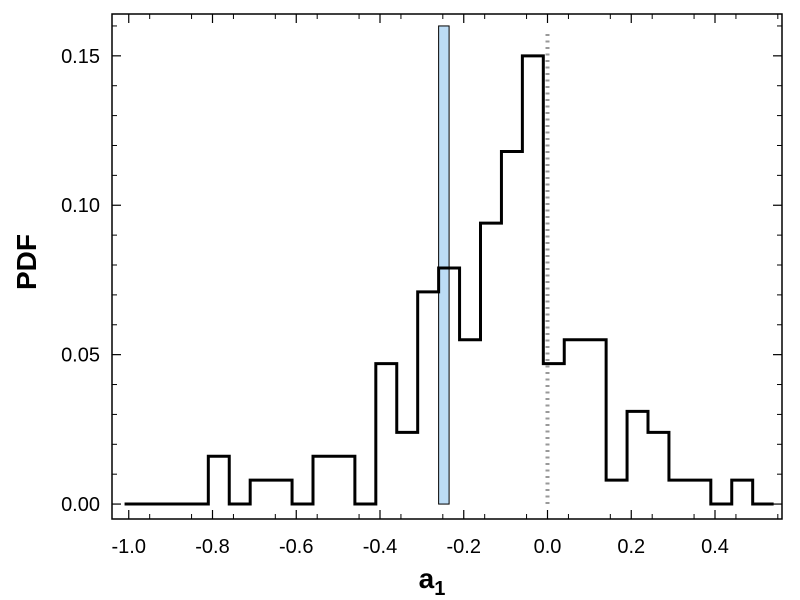 Image resolution: width=800 pixels, height=600 pixels. Describe the element at coordinates (80, 281) in the screenshot. I see `y-tick-labels: 0.00 0.05 0.10 0.15` at that location.